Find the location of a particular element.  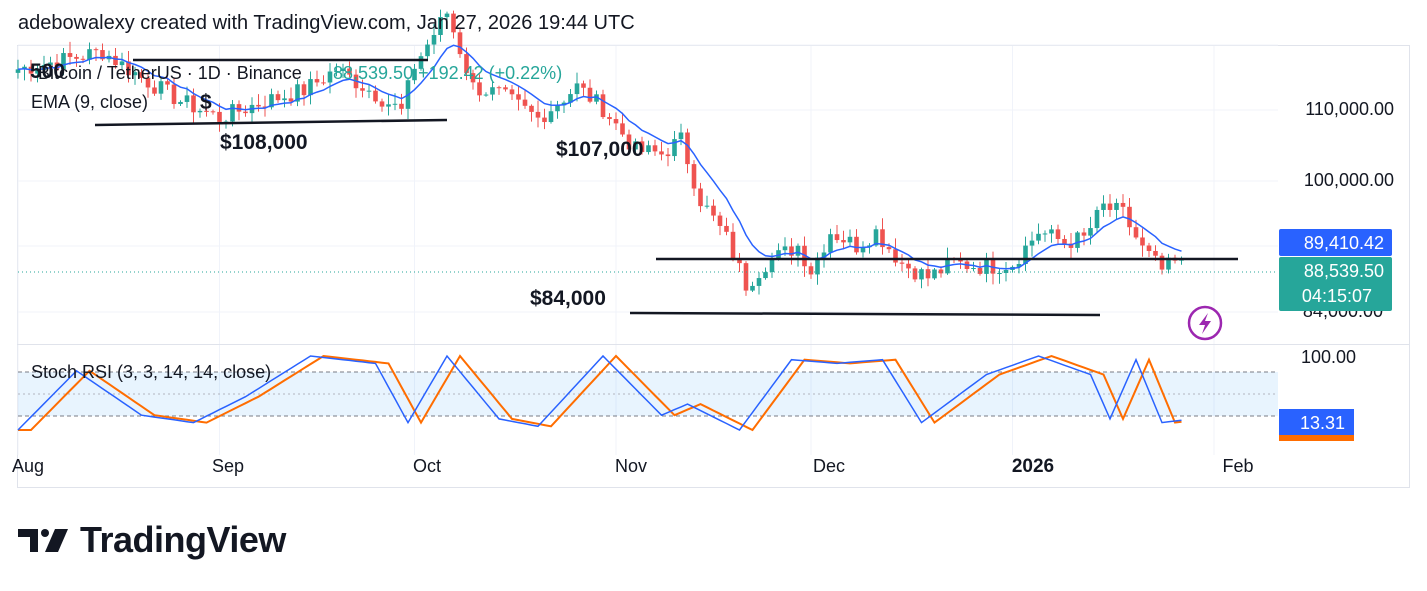

ema-price-badge is located at coordinates (1335, 242).